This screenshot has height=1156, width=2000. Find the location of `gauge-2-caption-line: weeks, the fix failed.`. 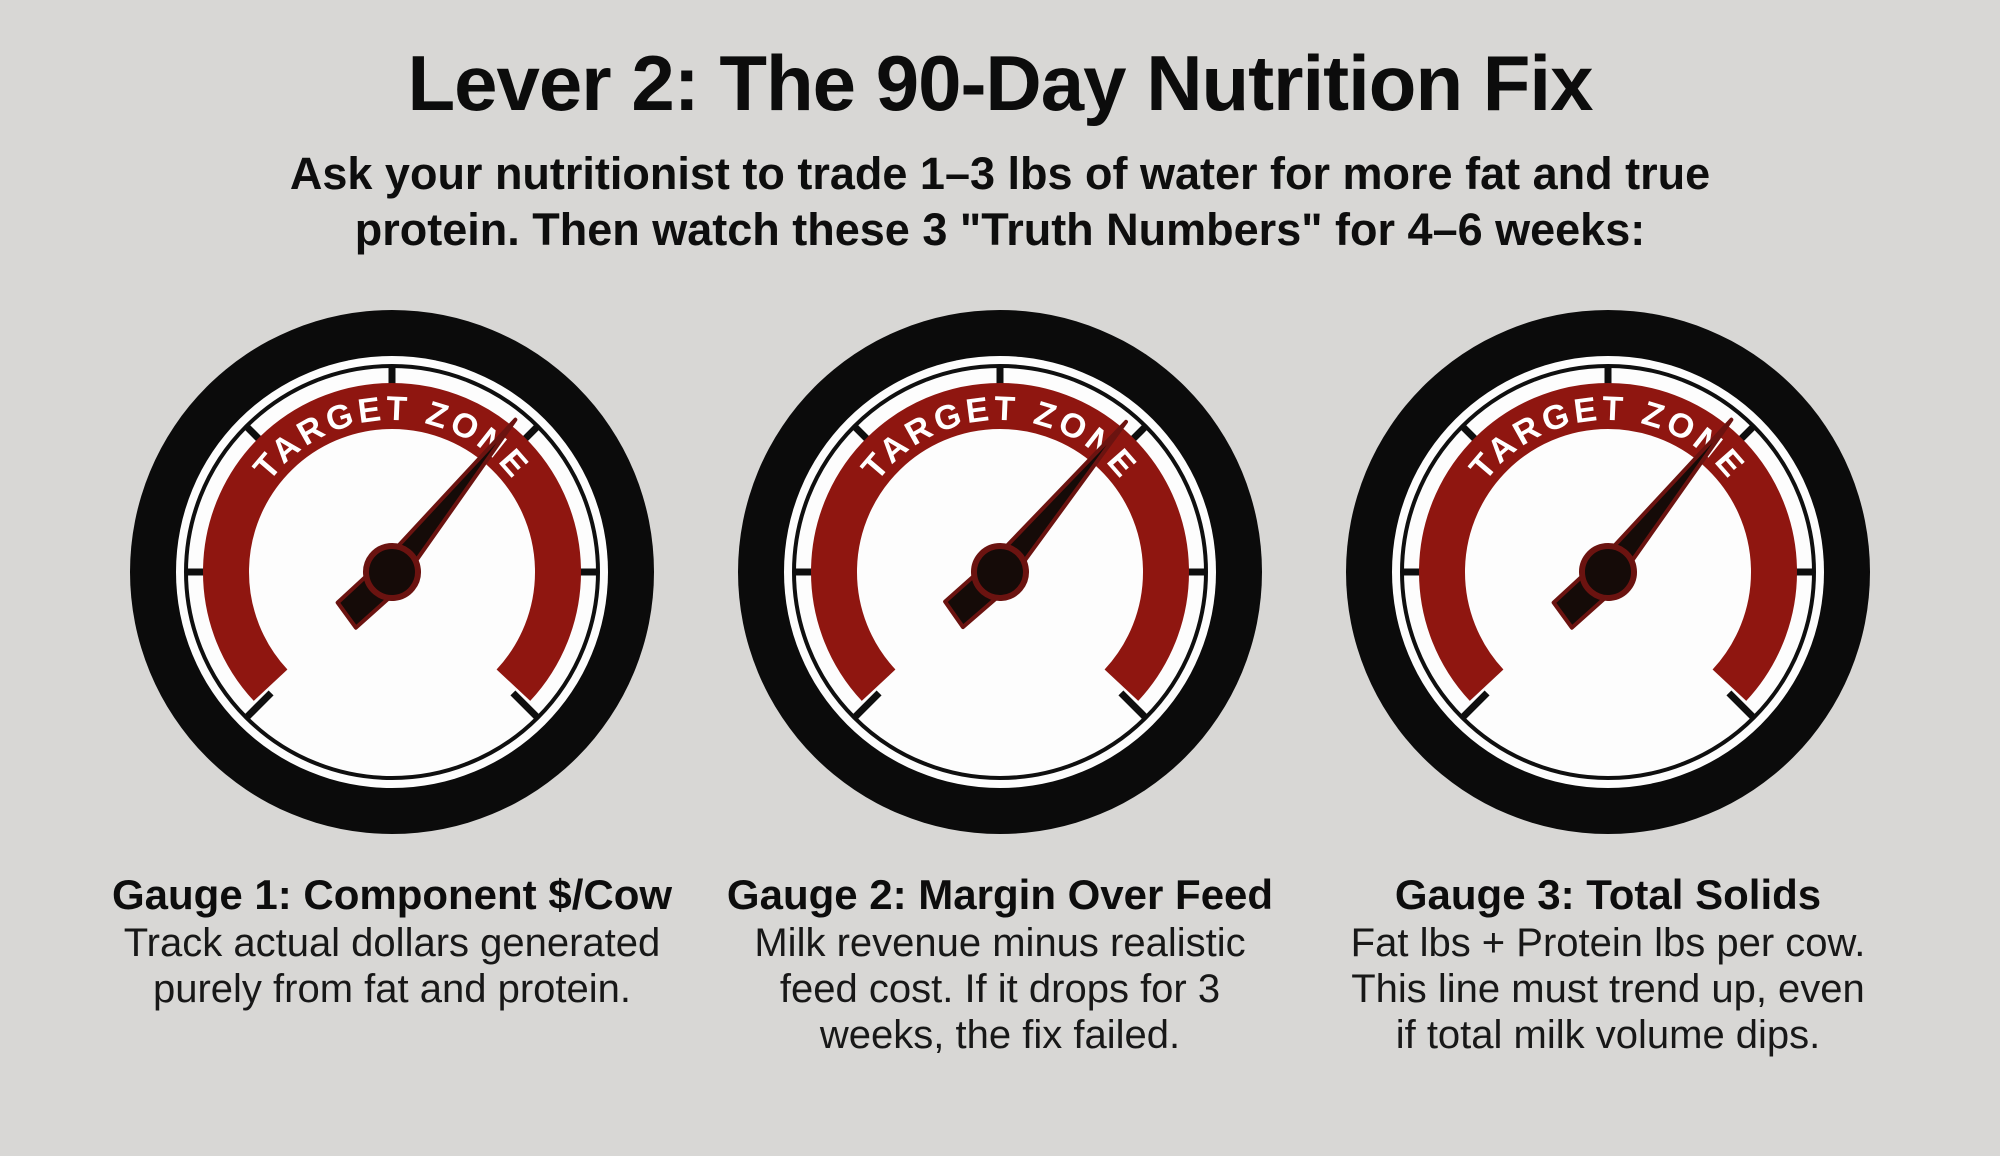

gauge-2-caption-line: weeks, the fix failed. is located at coordinates (1000, 1035).